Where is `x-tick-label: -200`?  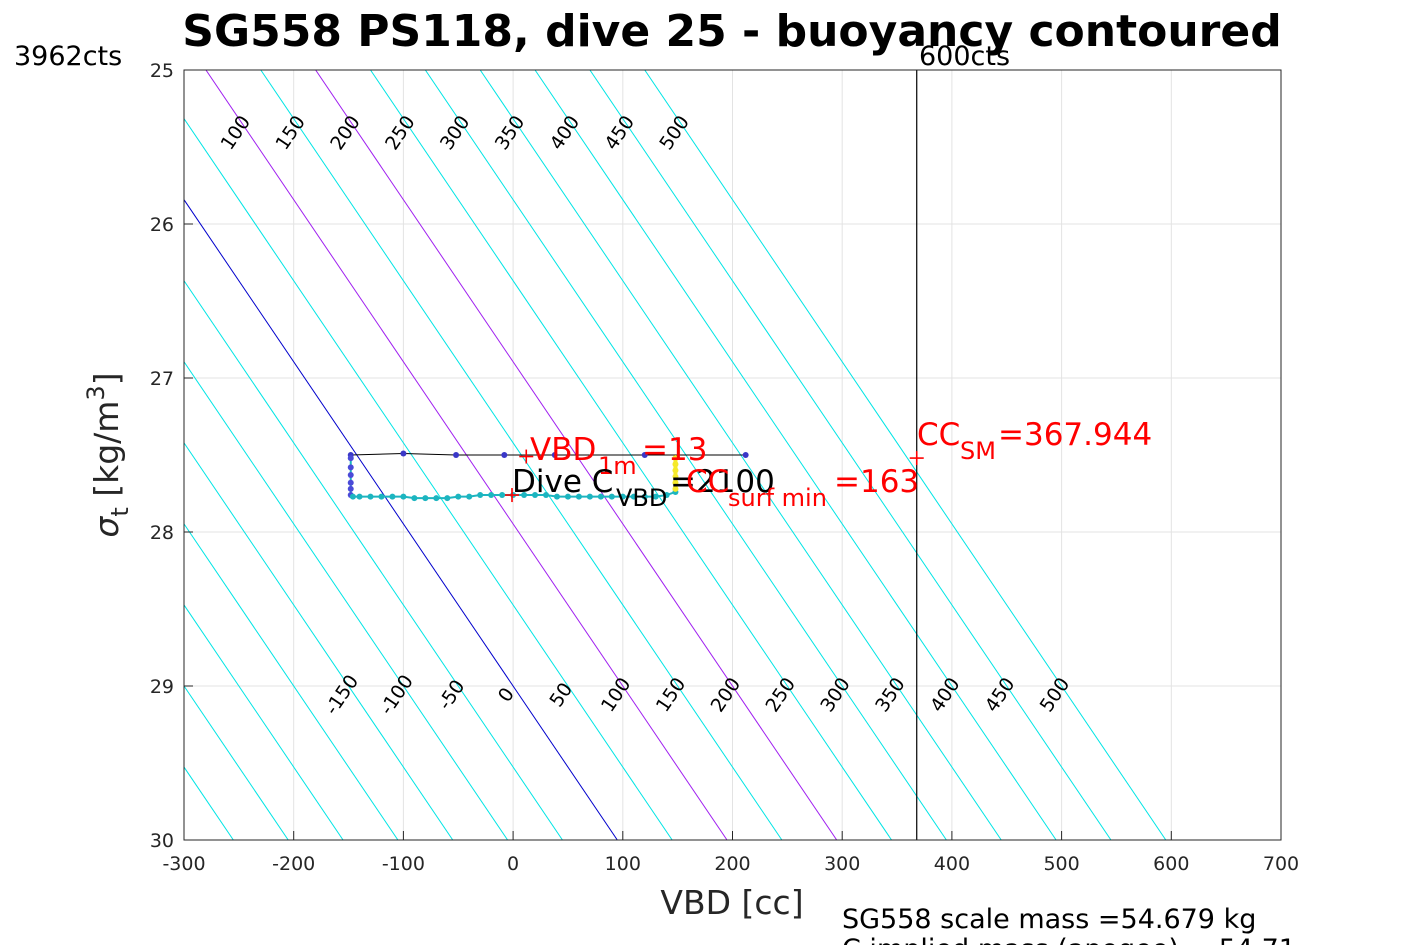 x-tick-label: -200 is located at coordinates (293, 864).